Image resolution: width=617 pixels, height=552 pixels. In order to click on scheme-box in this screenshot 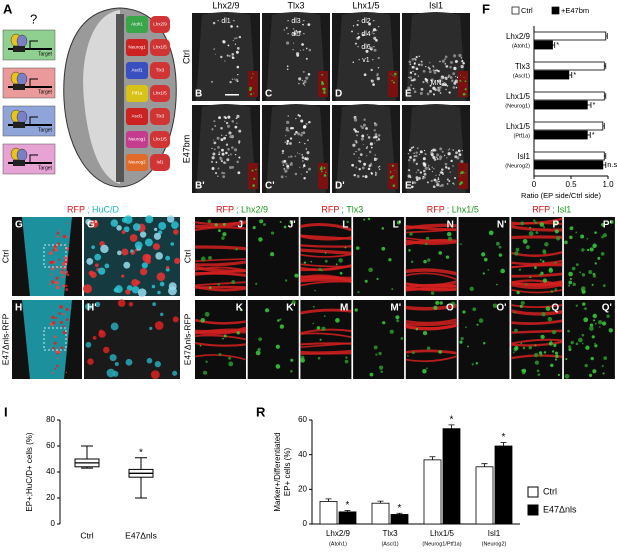, I will do `click(29, 121)`.